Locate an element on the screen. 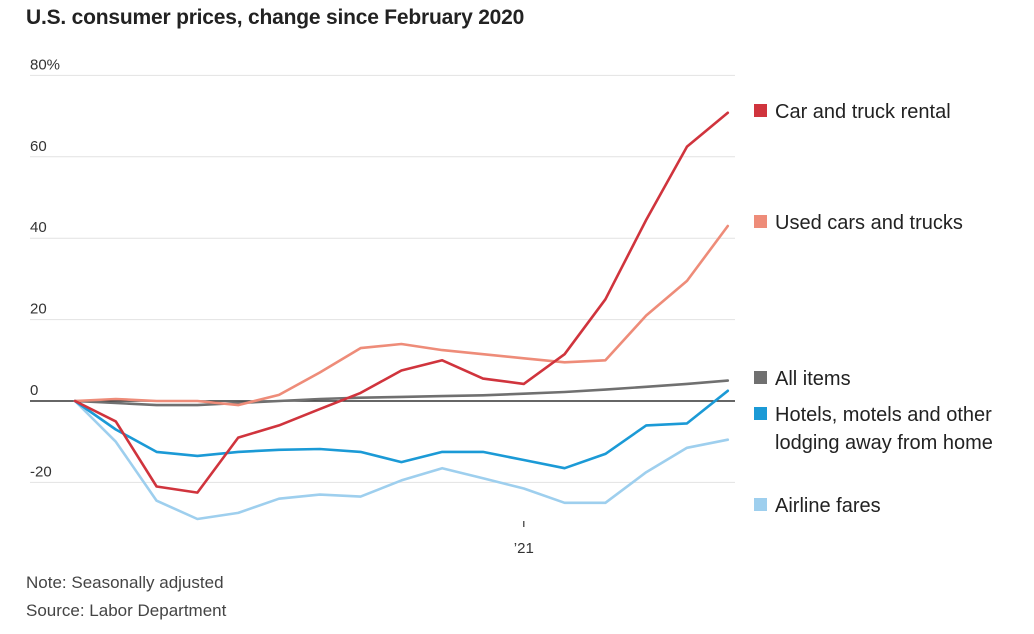 Image resolution: width=1034 pixels, height=634 pixels. y-axis-ticks: 80% 60 40 20 0 -20 is located at coordinates (45, 268).